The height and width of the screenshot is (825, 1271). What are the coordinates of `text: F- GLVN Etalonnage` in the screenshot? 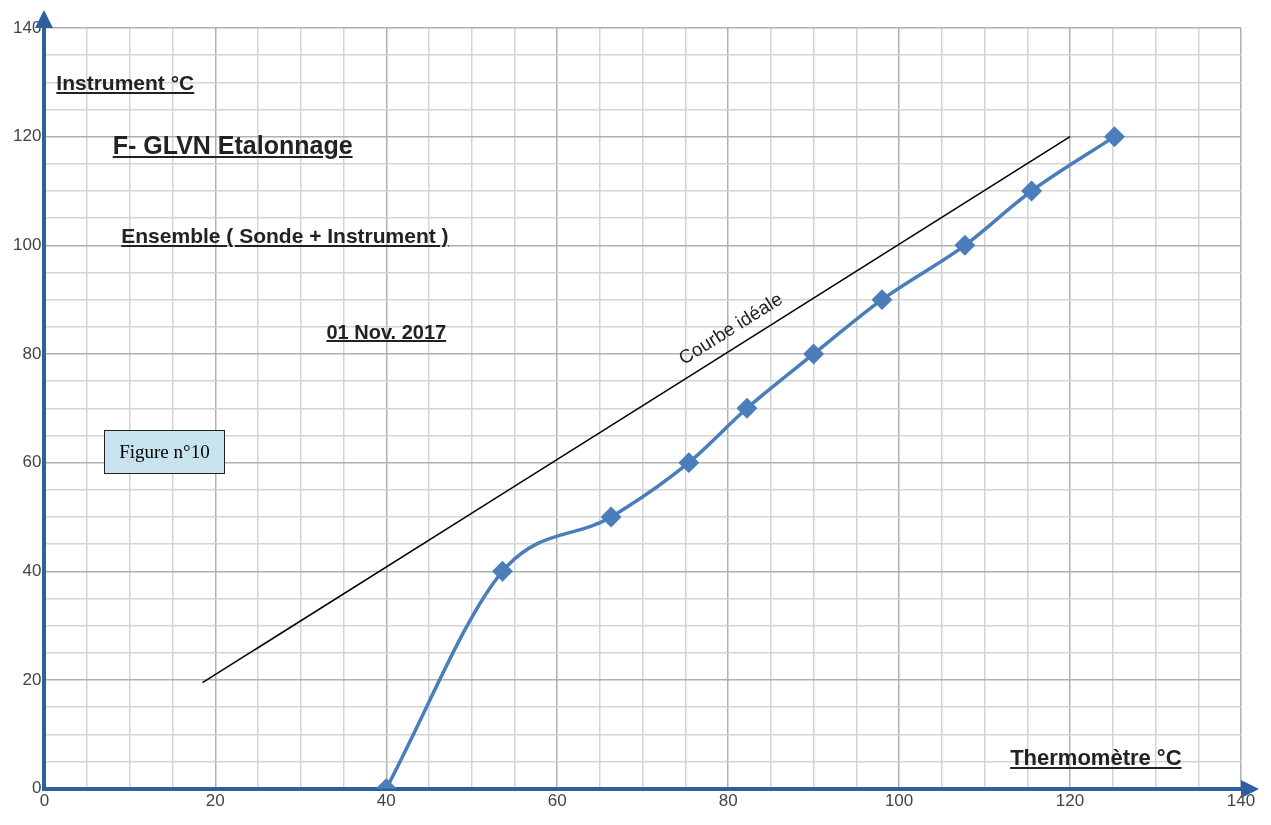 It's located at (232, 146).